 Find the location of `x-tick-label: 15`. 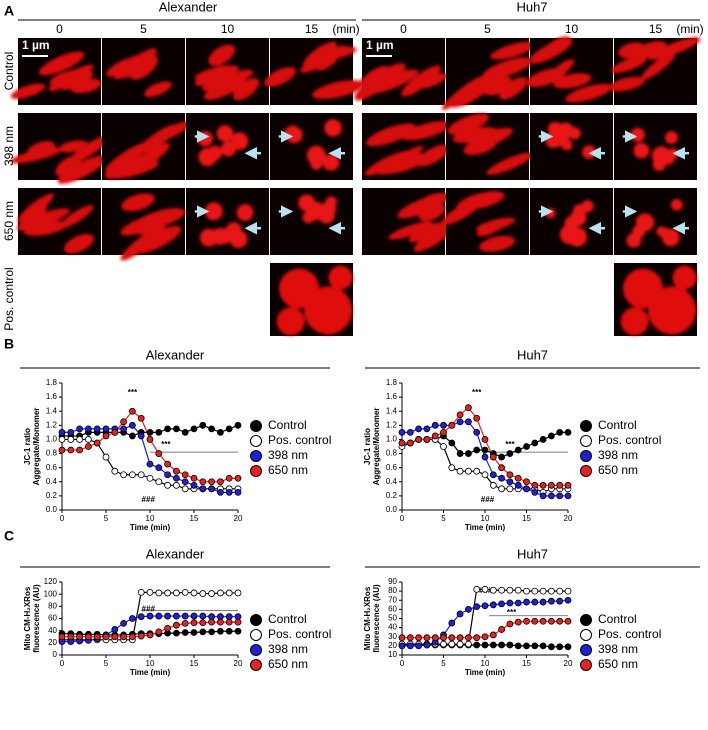

x-tick-label: 15 is located at coordinates (526, 663).